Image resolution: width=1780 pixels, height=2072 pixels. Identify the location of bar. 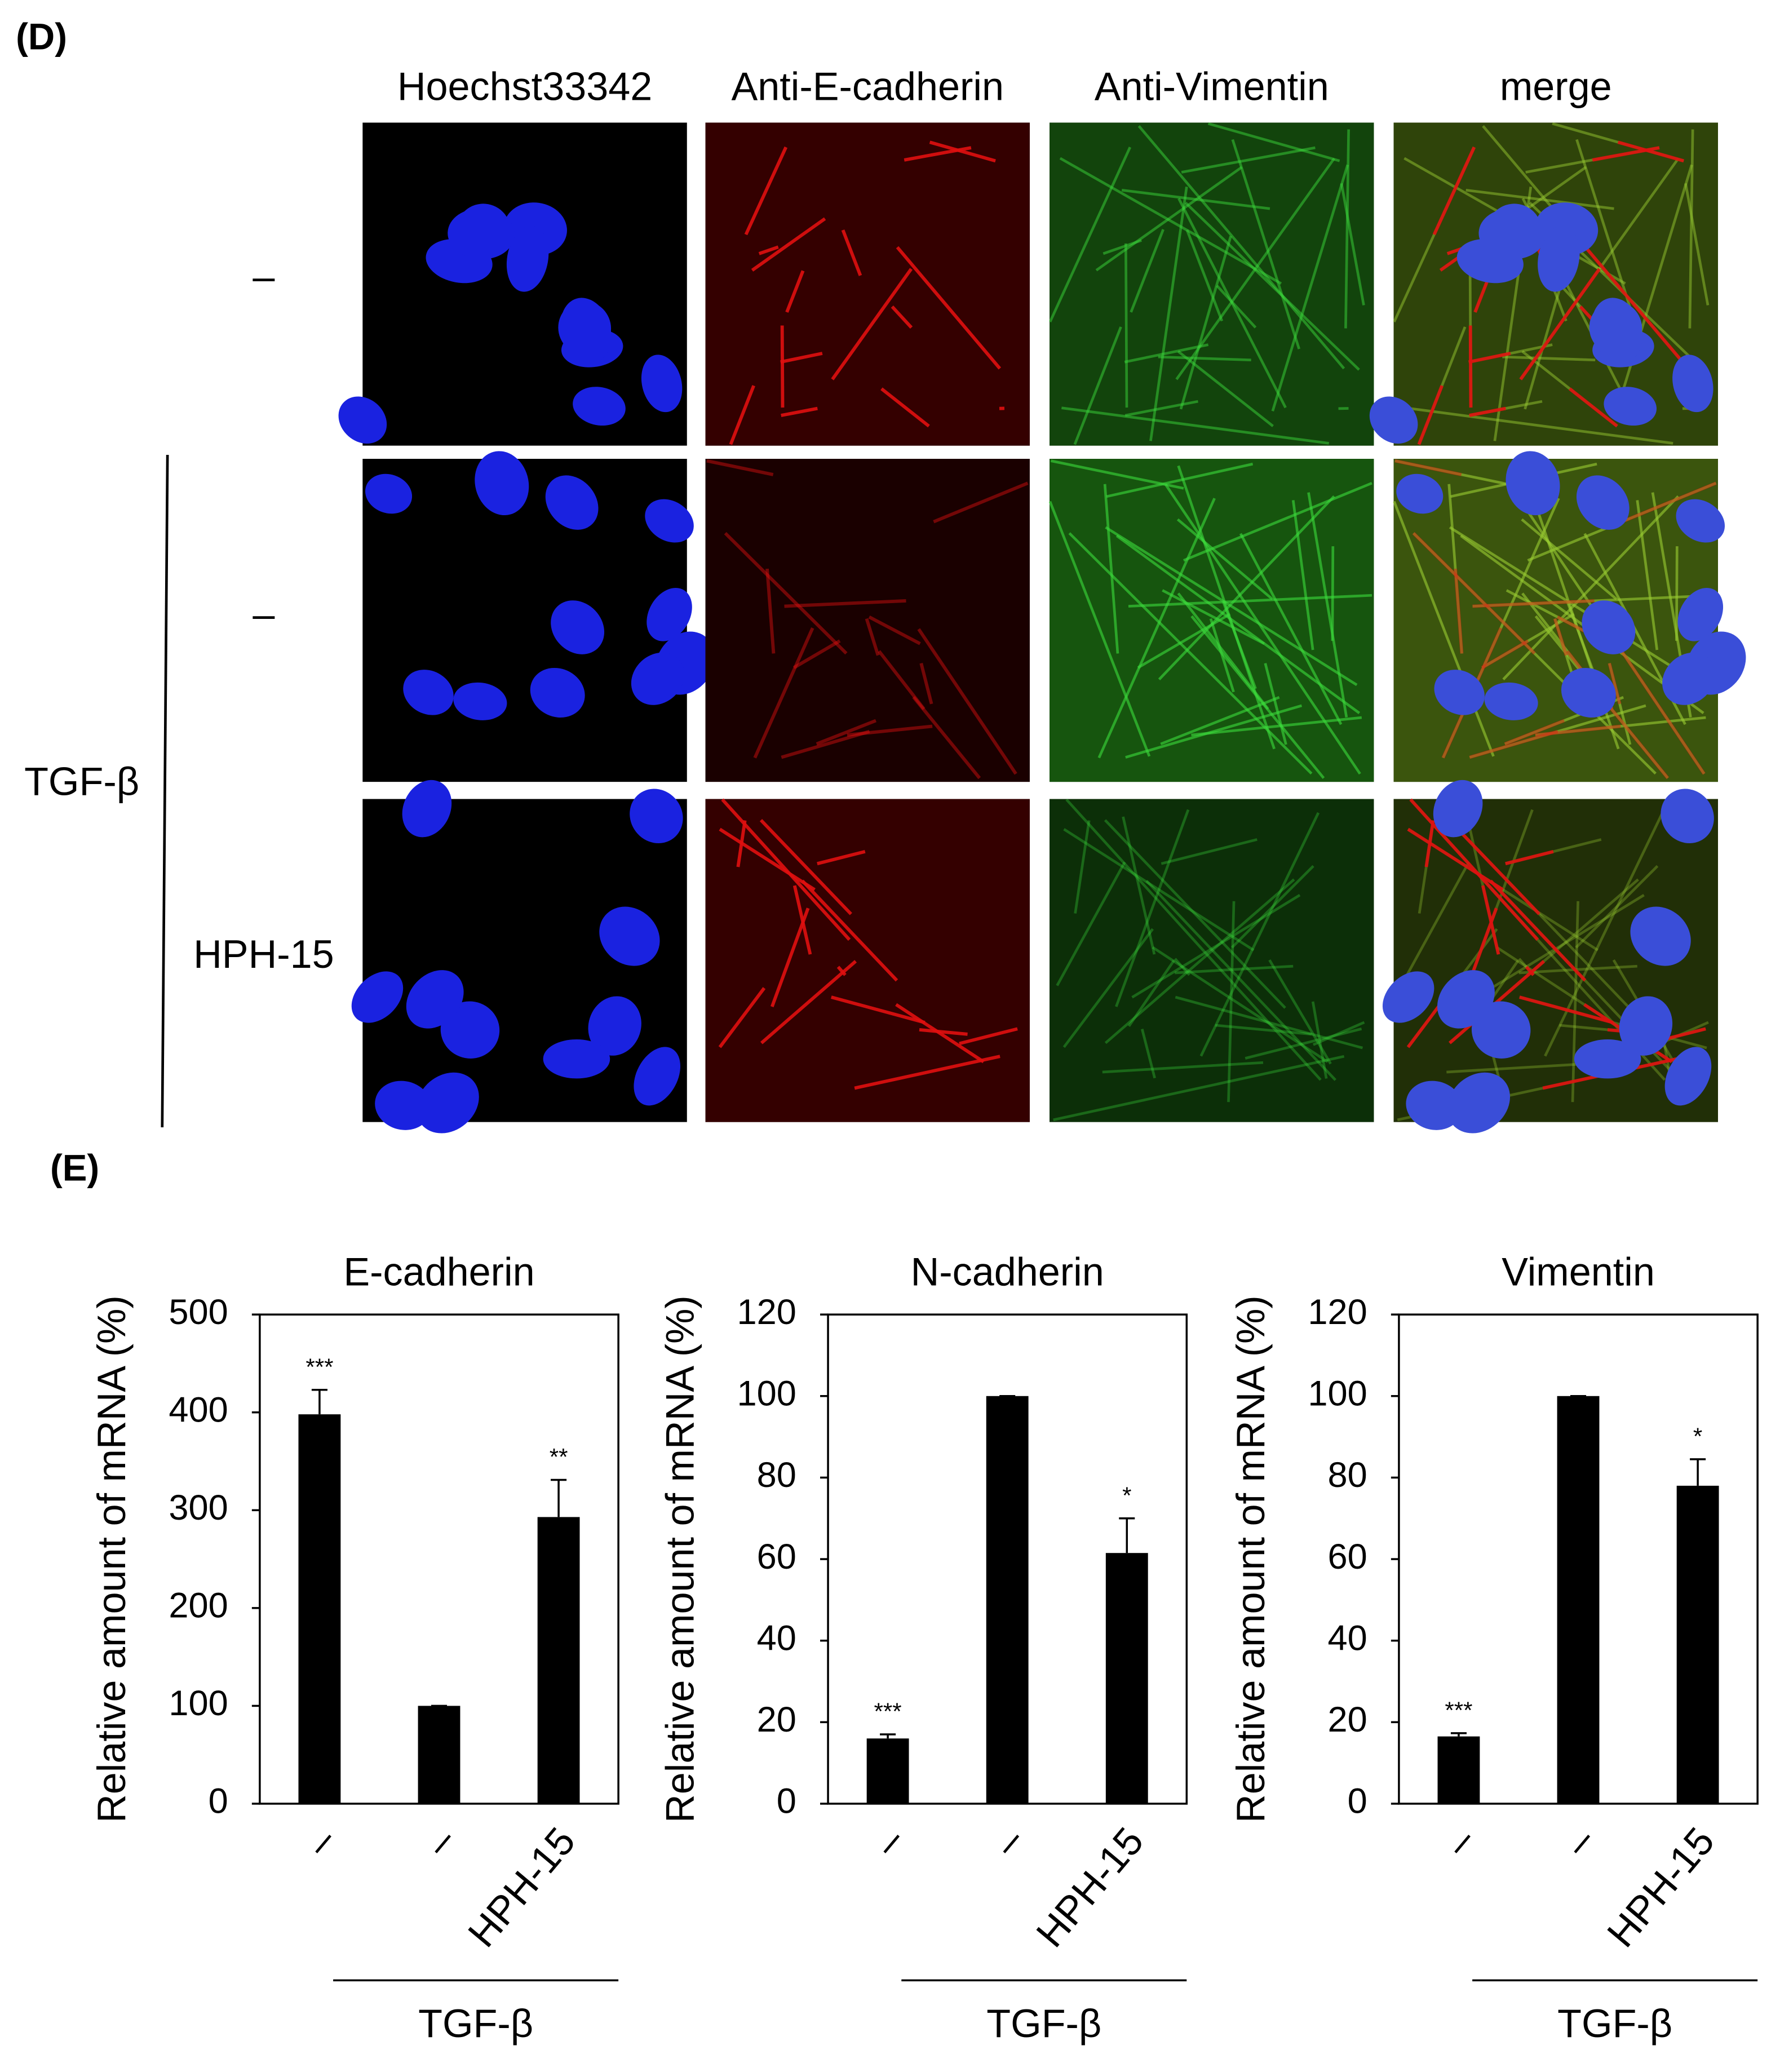
(1458, 1770).